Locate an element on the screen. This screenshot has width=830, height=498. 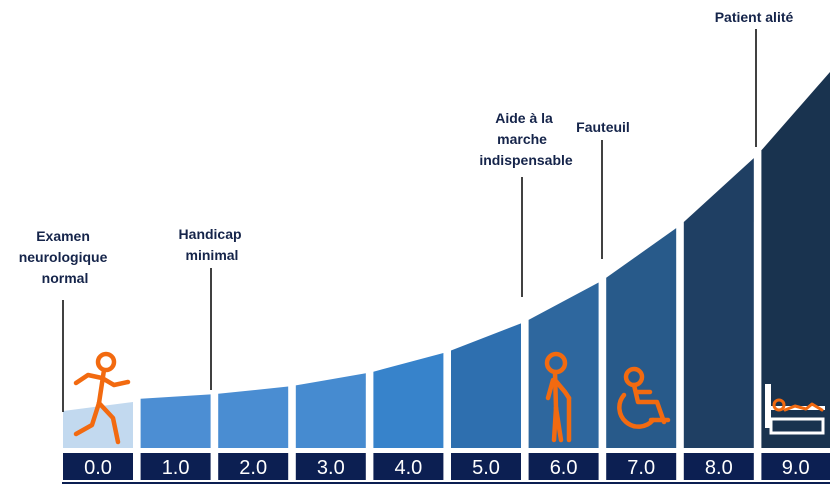
scale-number-7: 7.0 is located at coordinates (641, 468).